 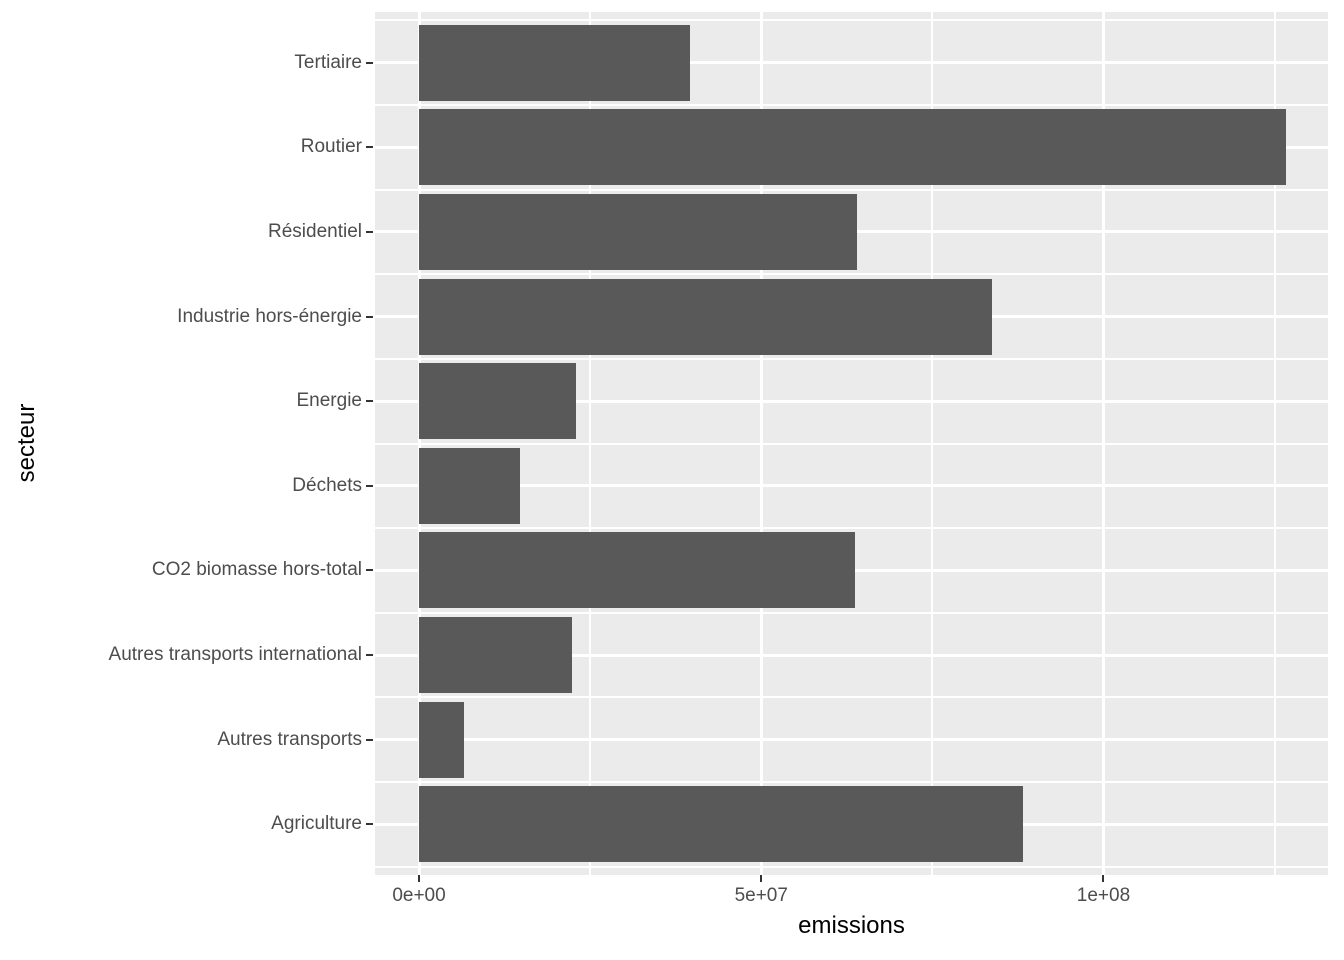 What do you see at coordinates (289, 739) in the screenshot?
I see `y-tick-label: Autres transports` at bounding box center [289, 739].